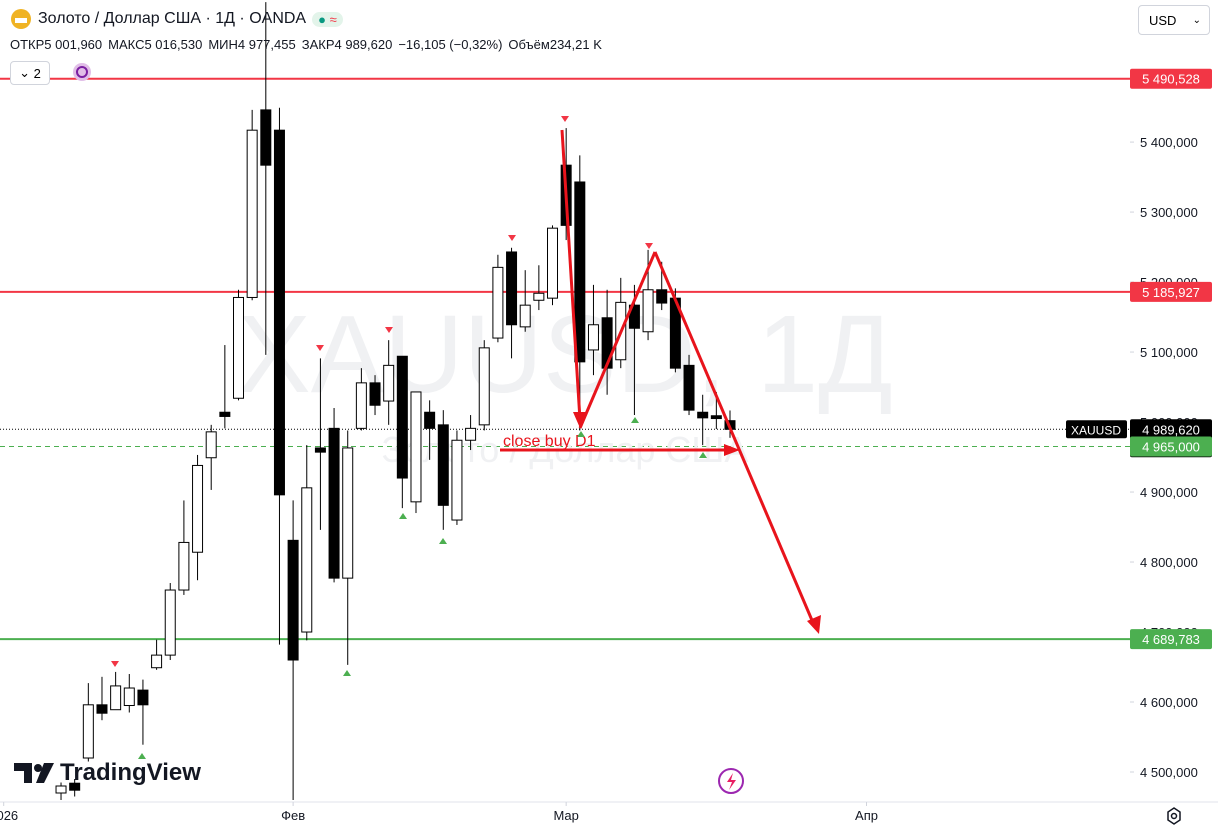  I want to click on x-tick-label: Фев, so click(293, 815).